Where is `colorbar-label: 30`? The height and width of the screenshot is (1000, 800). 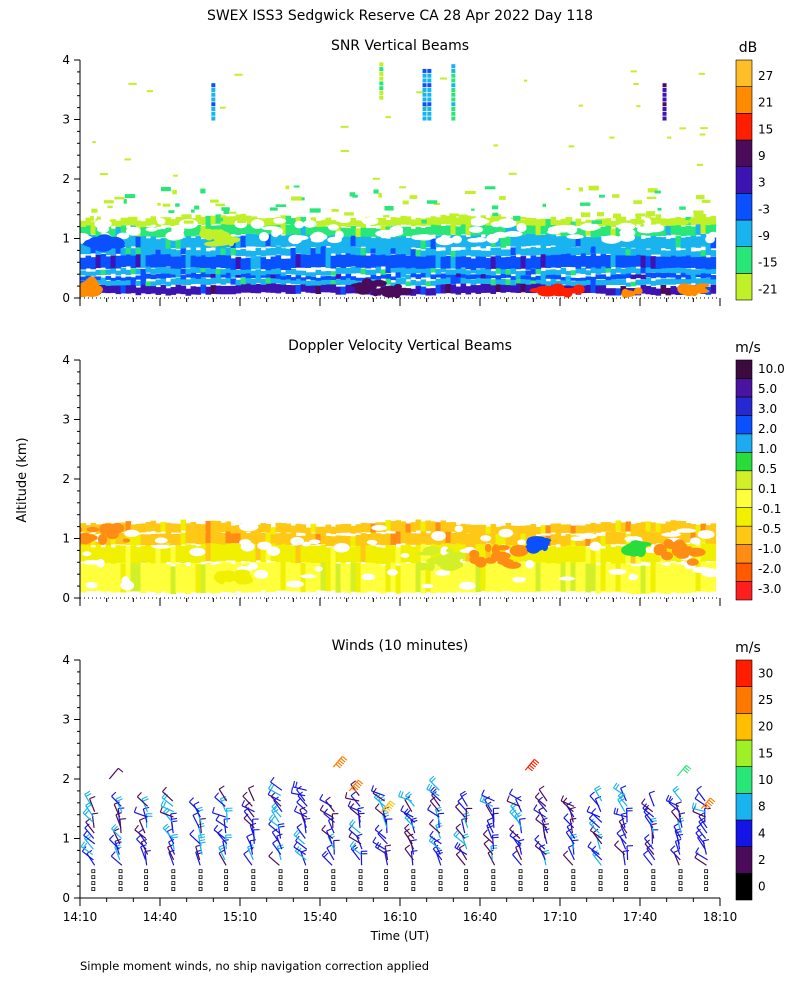 colorbar-label: 30 is located at coordinates (765, 673).